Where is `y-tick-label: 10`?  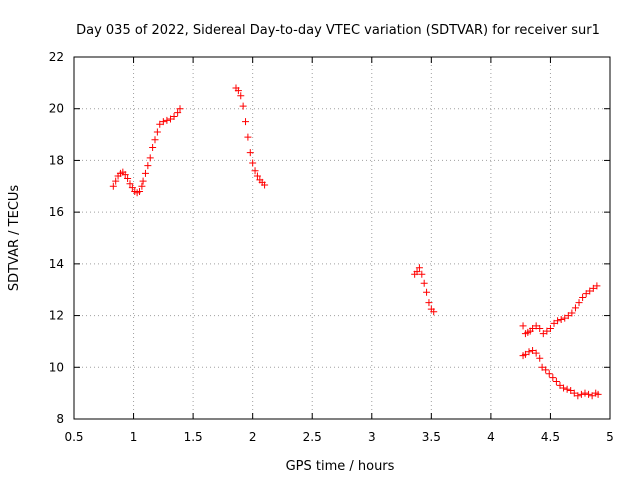 y-tick-label: 10 is located at coordinates (56, 367).